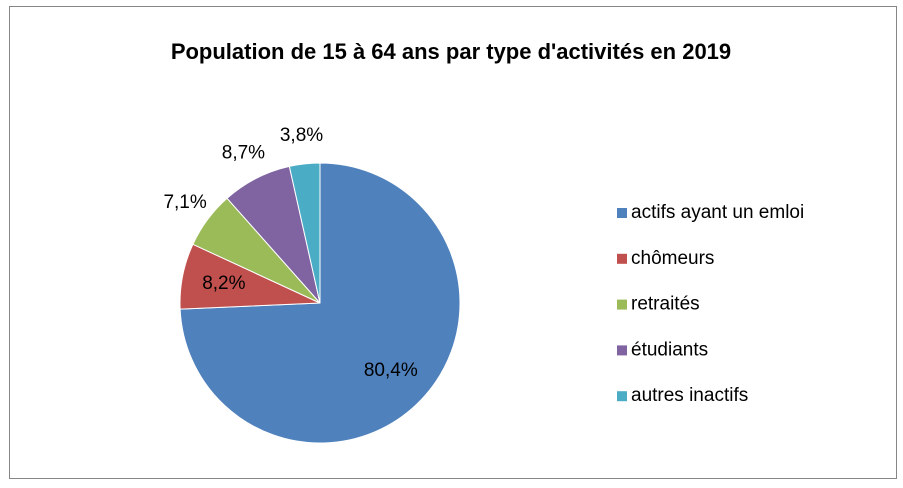  What do you see at coordinates (243, 152) in the screenshot?
I see `data-label: 8,7%` at bounding box center [243, 152].